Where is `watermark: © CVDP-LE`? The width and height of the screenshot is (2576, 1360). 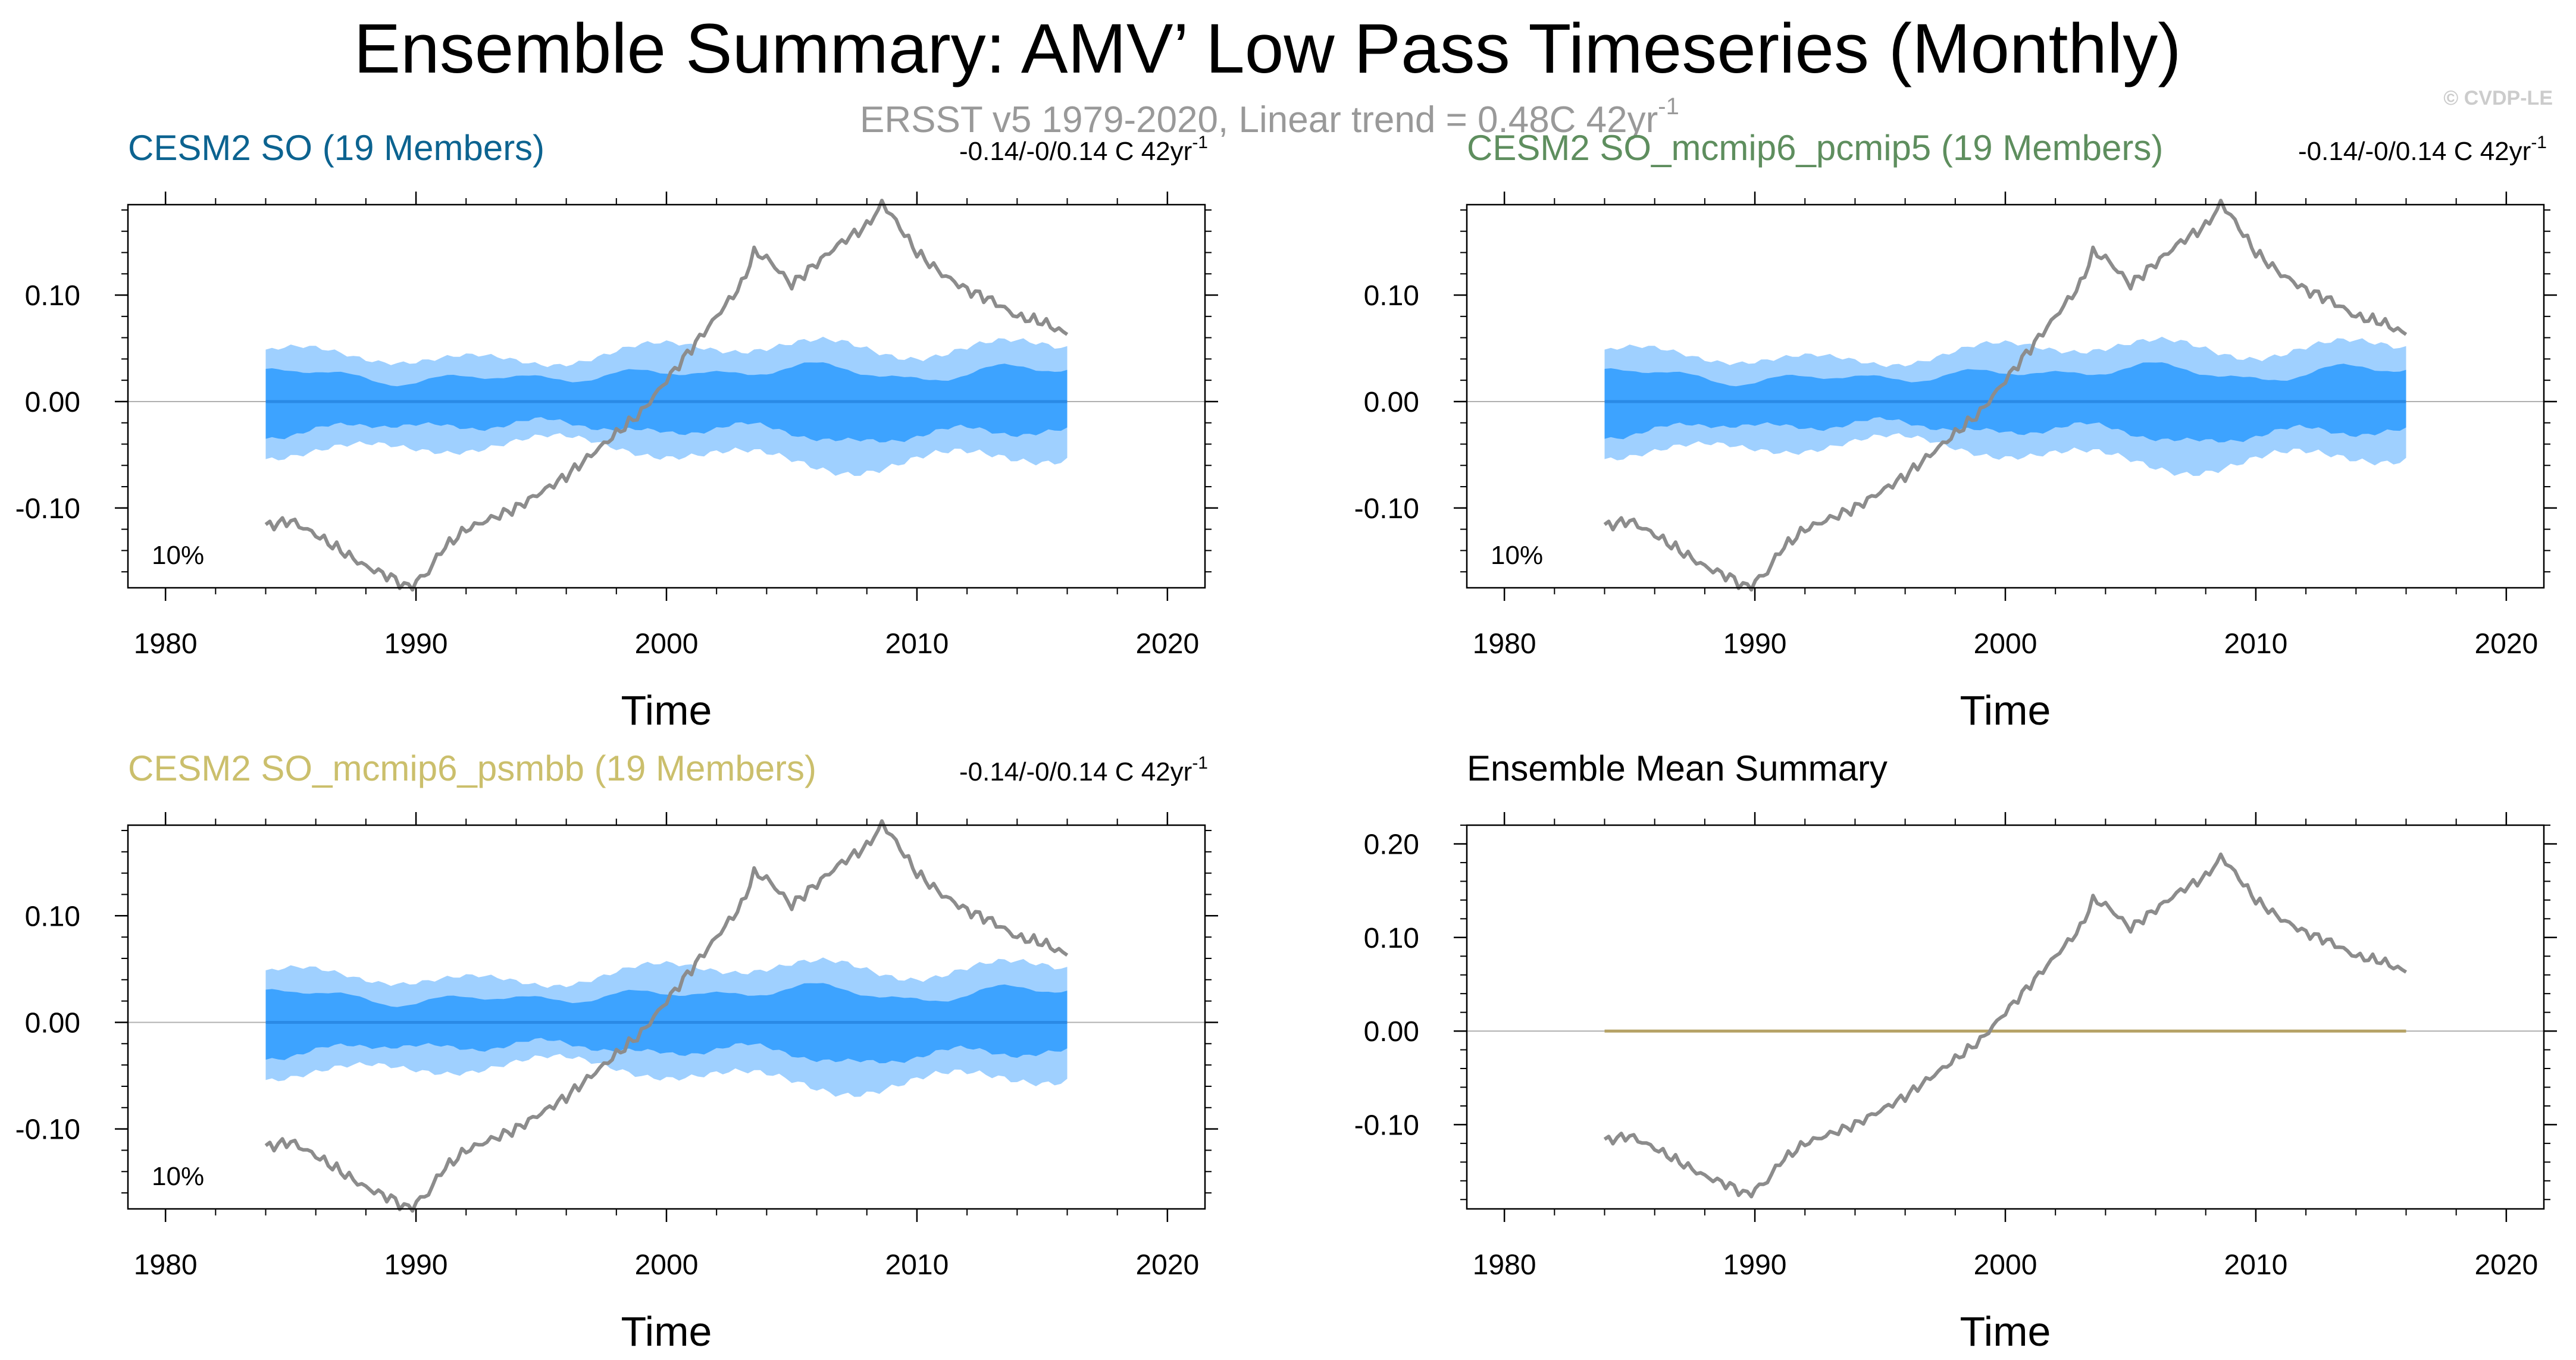 watermark: © CVDP-LE is located at coordinates (2498, 98).